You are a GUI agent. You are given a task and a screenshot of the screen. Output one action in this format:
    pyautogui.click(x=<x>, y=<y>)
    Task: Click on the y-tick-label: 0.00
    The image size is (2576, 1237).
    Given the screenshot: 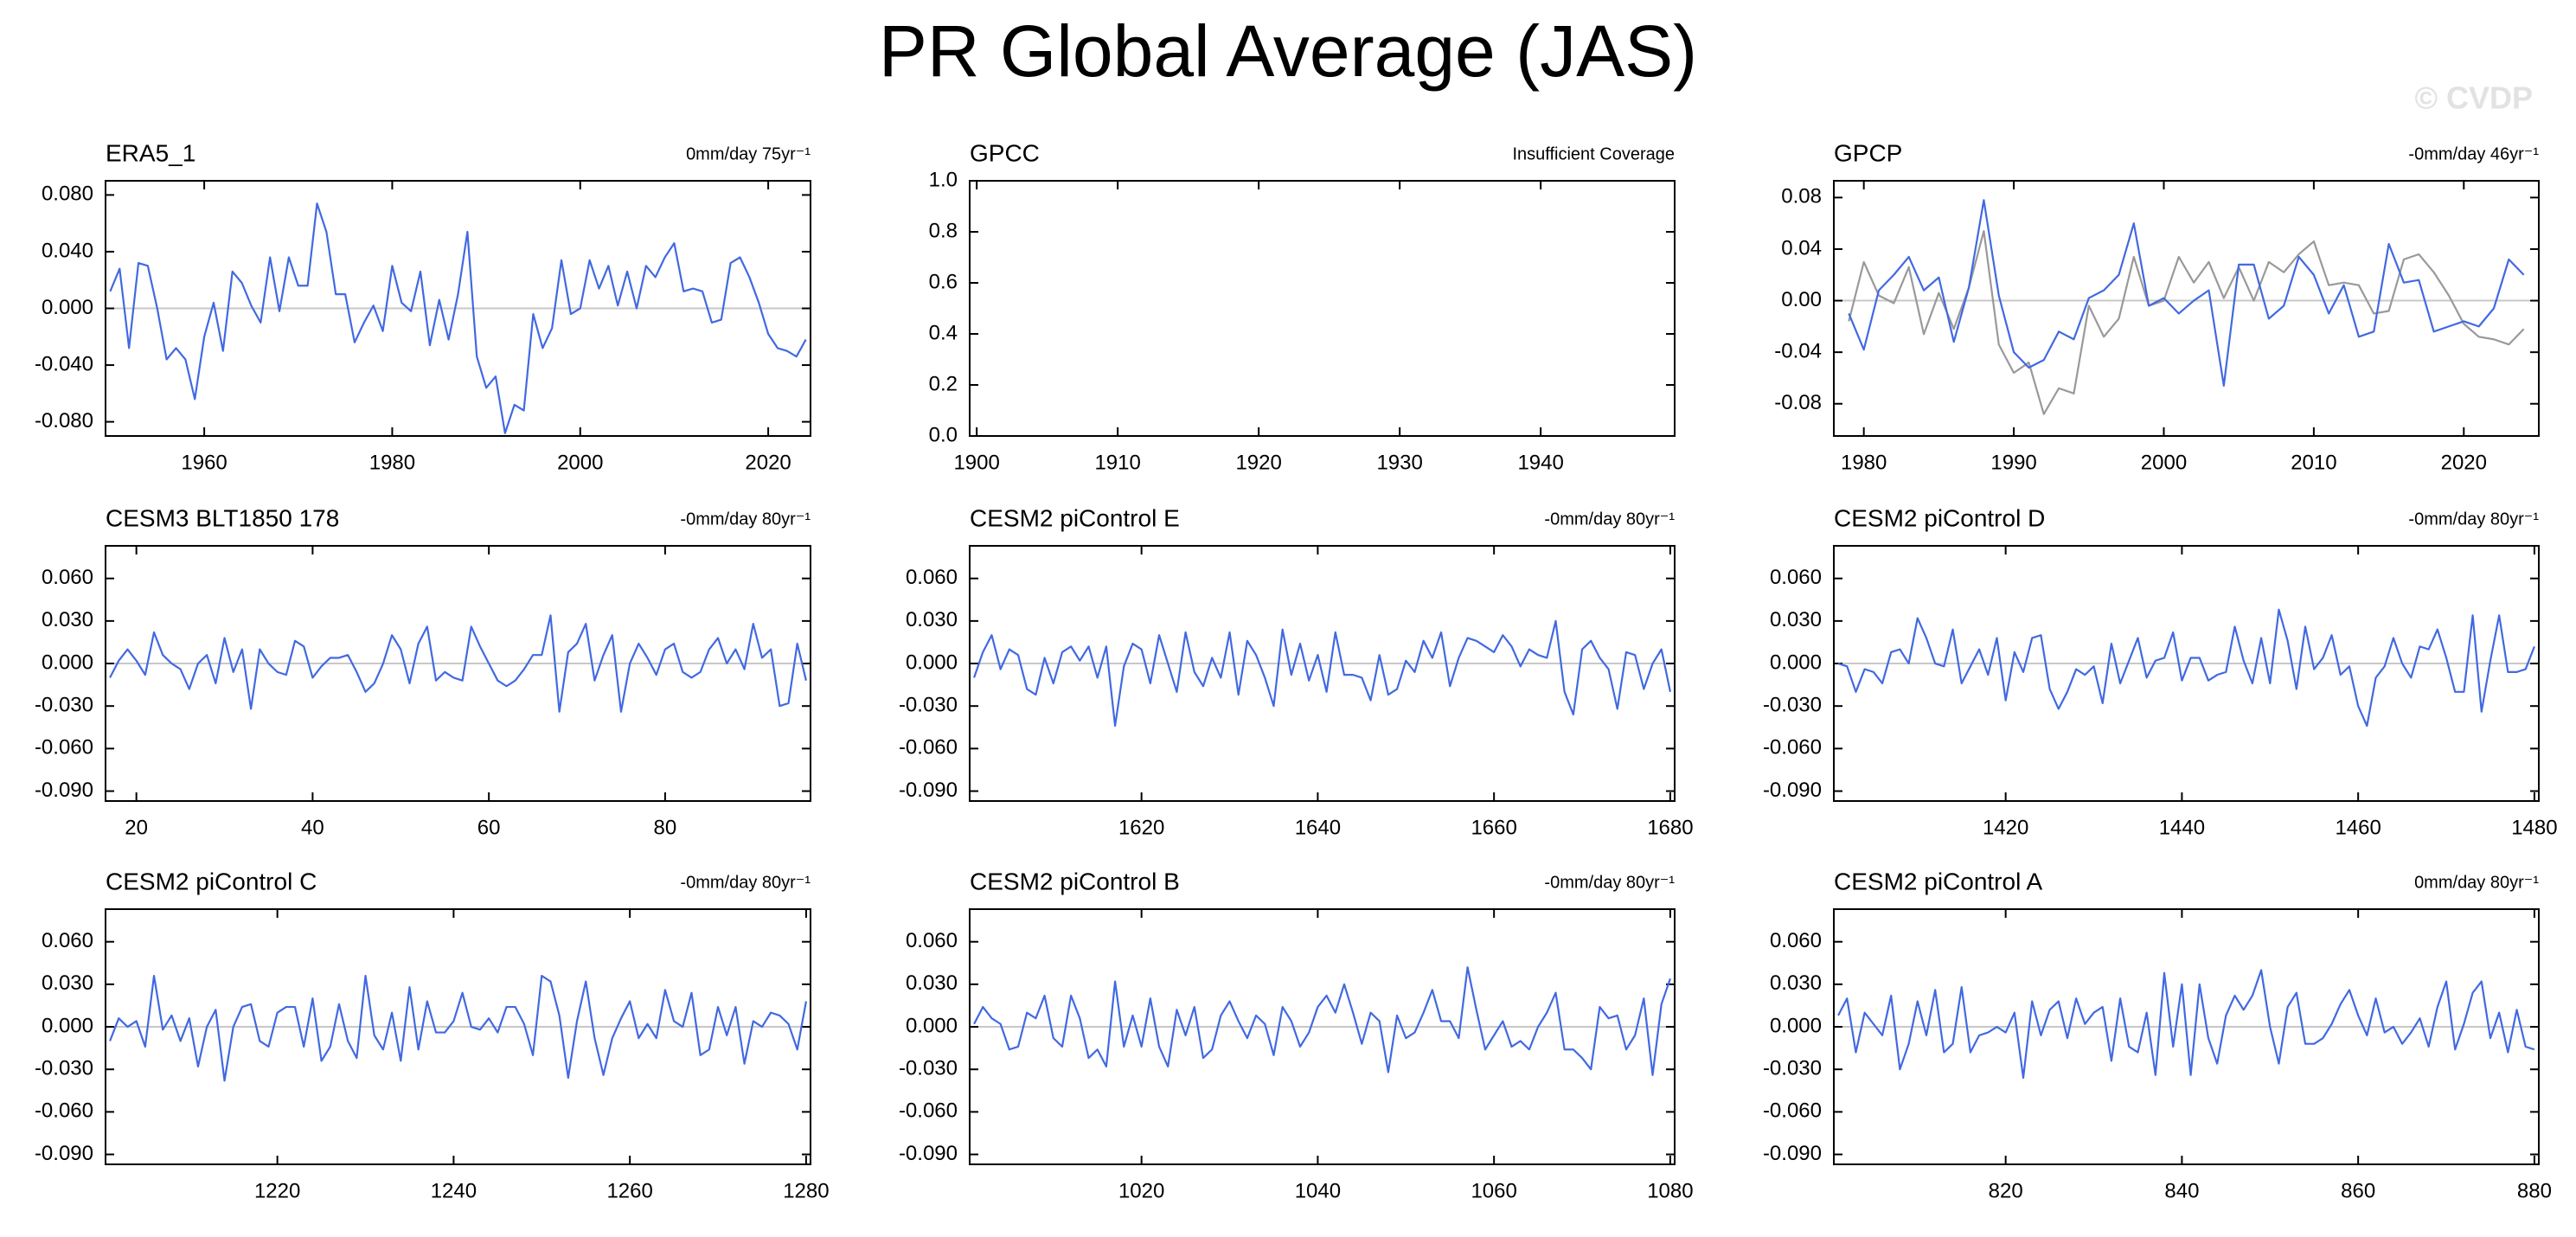 What is the action you would take?
    pyautogui.click(x=1801, y=299)
    